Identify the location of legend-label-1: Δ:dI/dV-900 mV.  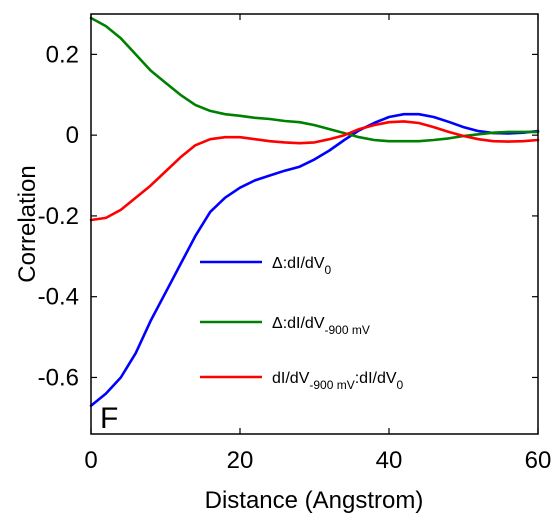
(321, 326).